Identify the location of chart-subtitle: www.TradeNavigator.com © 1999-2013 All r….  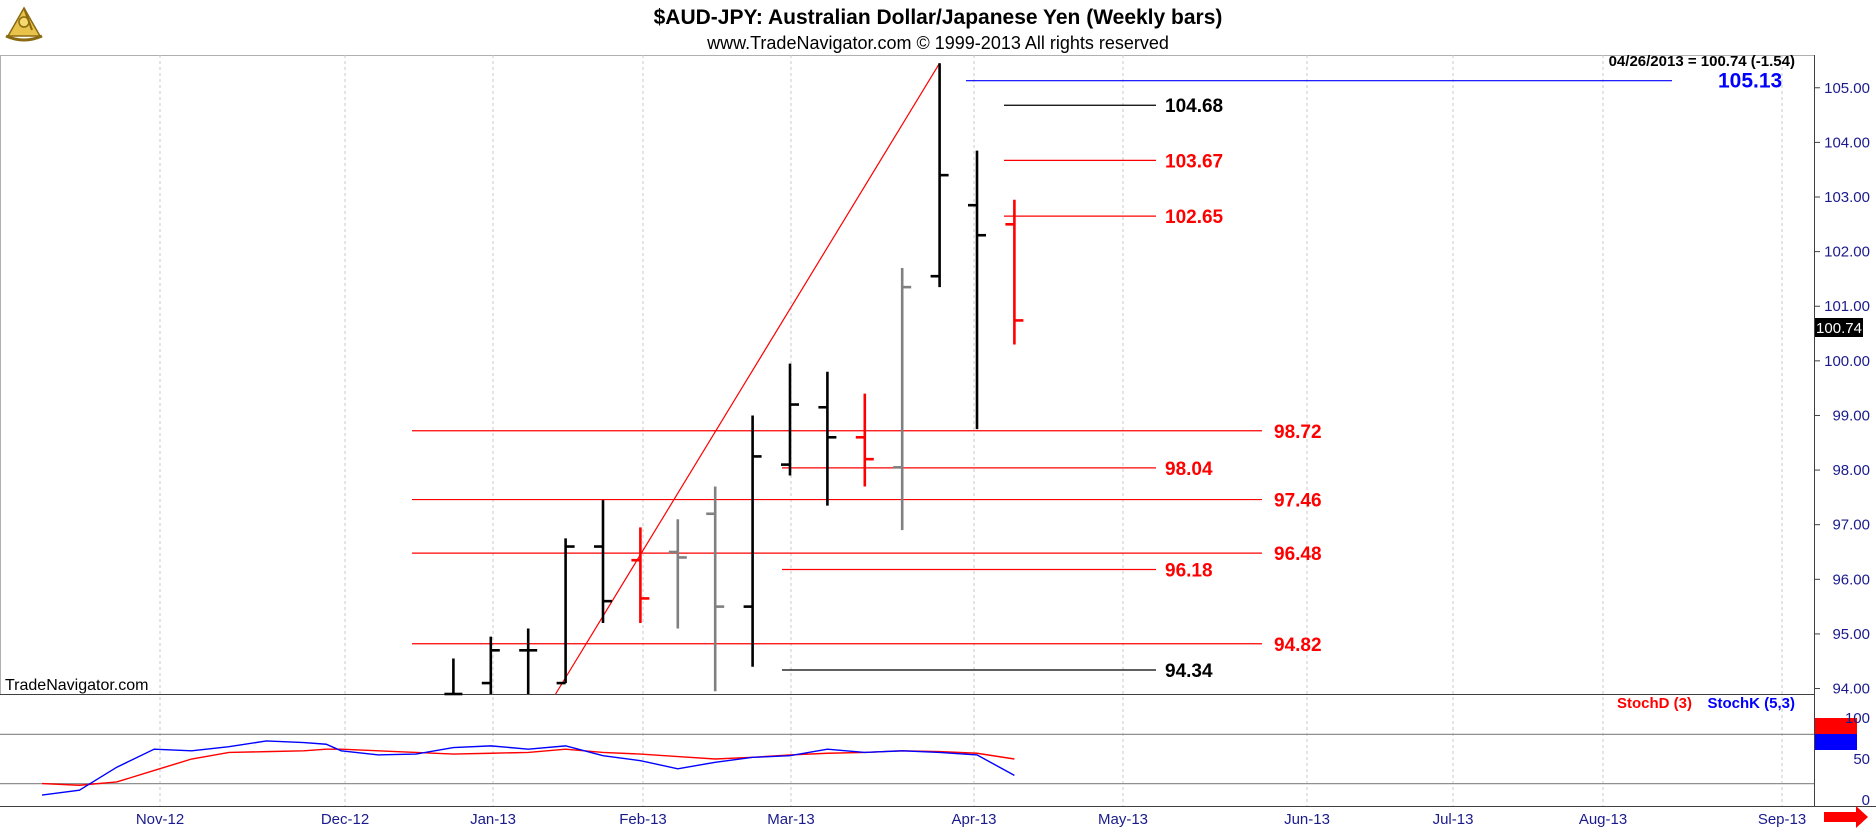
(937, 43).